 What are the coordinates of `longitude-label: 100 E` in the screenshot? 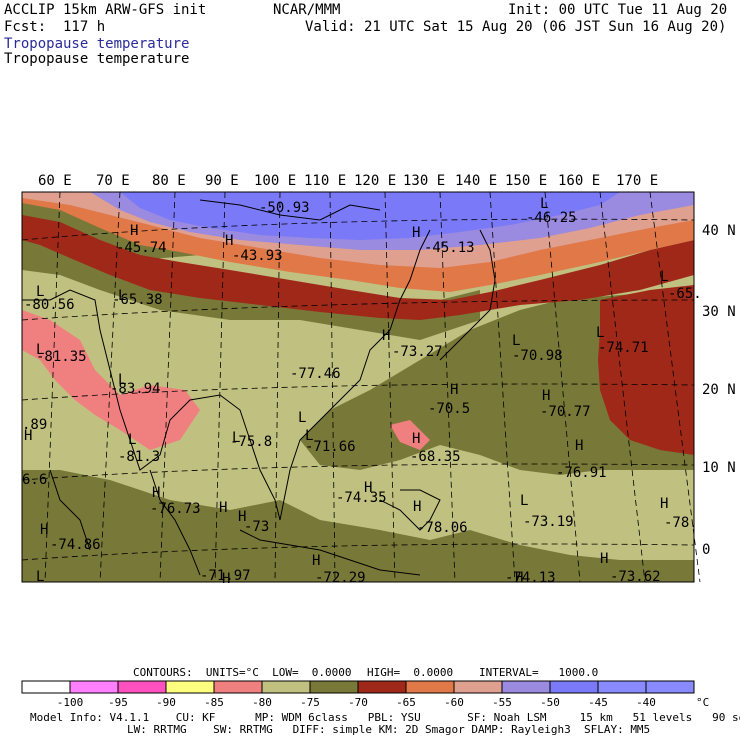 It's located at (275, 181).